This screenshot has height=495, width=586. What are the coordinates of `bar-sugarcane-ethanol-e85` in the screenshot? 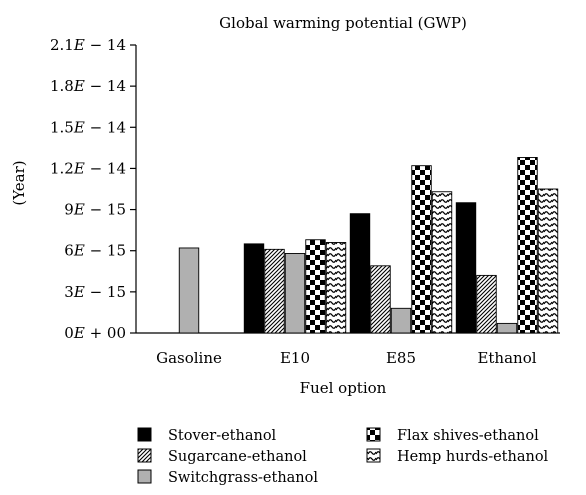 It's located at (380, 299).